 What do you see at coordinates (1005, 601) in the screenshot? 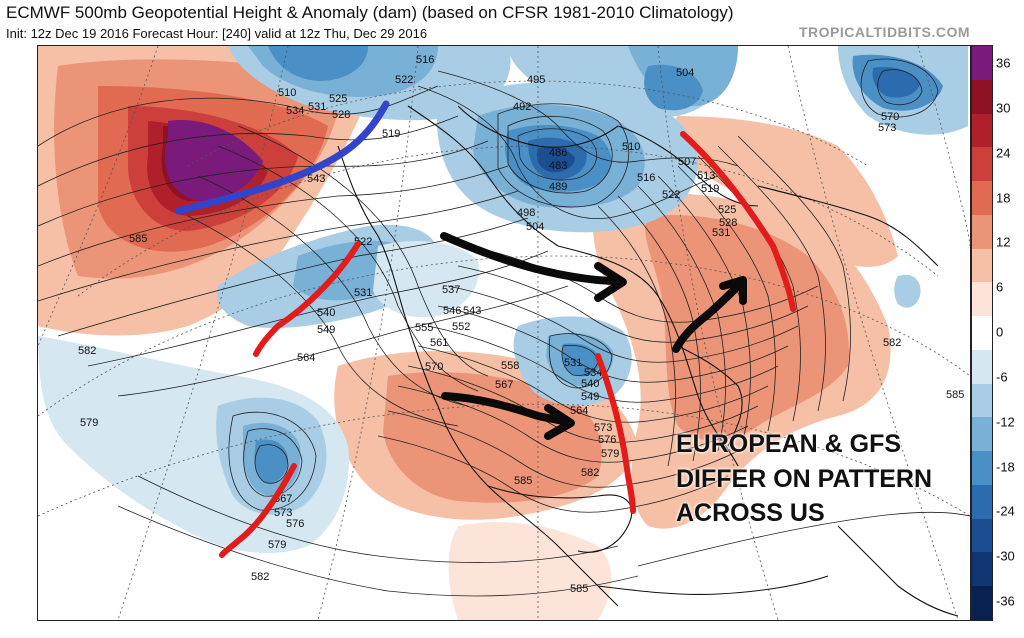
I see `colorbar-tick-label: -36` at bounding box center [1005, 601].